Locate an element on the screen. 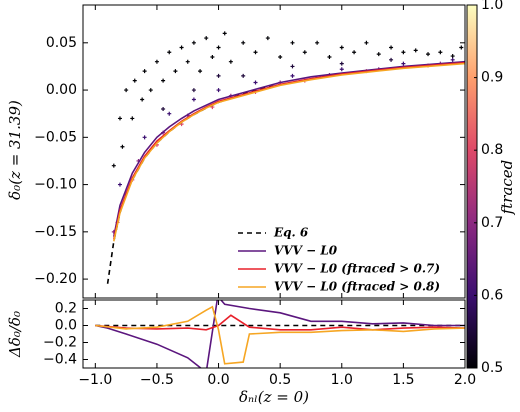 The width and height of the screenshot is (520, 412). colorbar-tick-label: 0.5 is located at coordinates (492, 368).